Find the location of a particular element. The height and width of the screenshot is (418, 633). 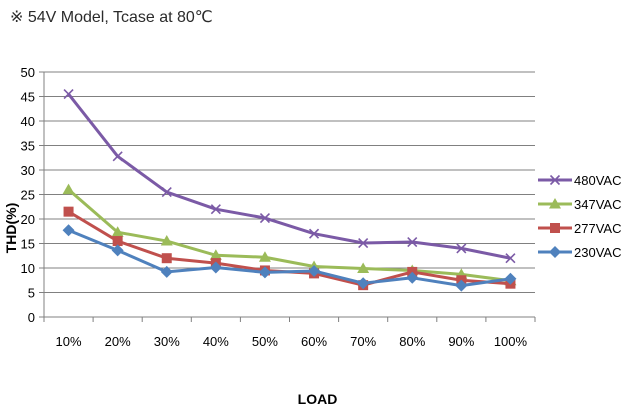

x-axis-title: LOAD is located at coordinates (317, 399).